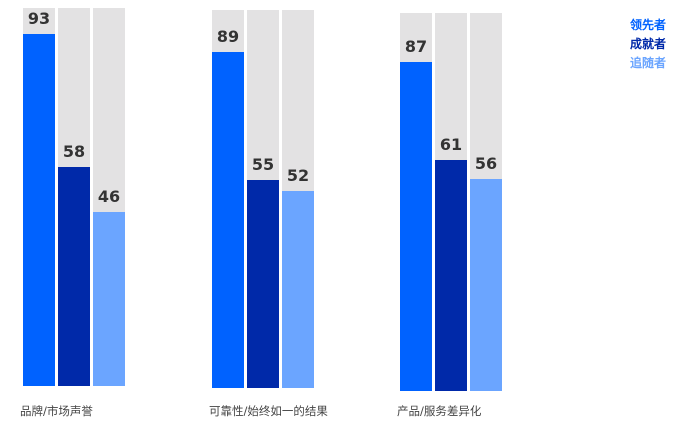 The height and width of the screenshot is (434, 678). What do you see at coordinates (74, 151) in the screenshot?
I see `data-label: 58` at bounding box center [74, 151].